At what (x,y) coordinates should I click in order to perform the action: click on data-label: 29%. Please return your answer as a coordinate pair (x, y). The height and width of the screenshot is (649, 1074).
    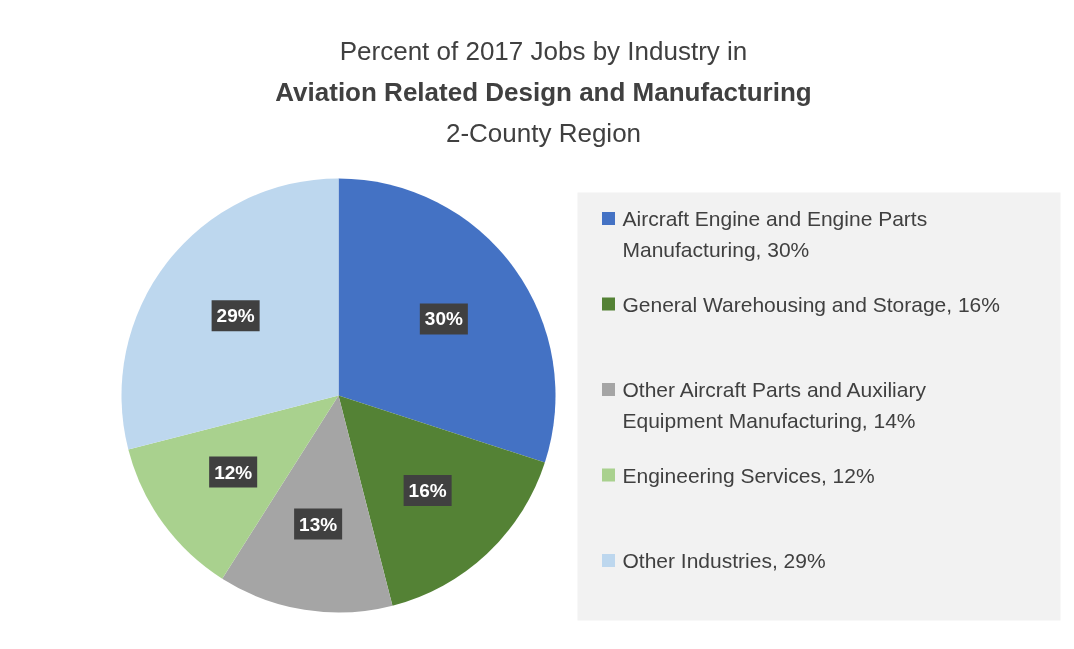
    Looking at the image, I should click on (235, 316).